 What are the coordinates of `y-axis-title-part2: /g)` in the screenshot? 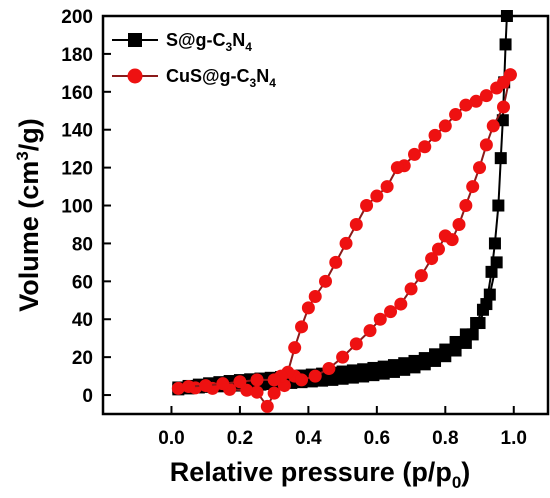 It's located at (29, 134).